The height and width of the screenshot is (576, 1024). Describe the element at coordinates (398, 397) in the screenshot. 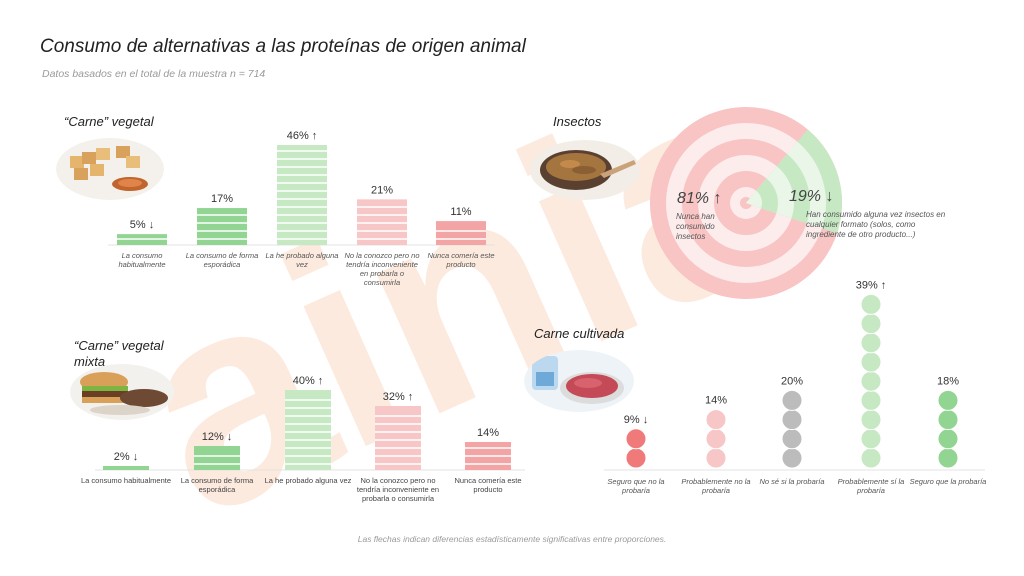

I see `carne-vegetal-mixta-value-label-3: 32% ↑` at that location.